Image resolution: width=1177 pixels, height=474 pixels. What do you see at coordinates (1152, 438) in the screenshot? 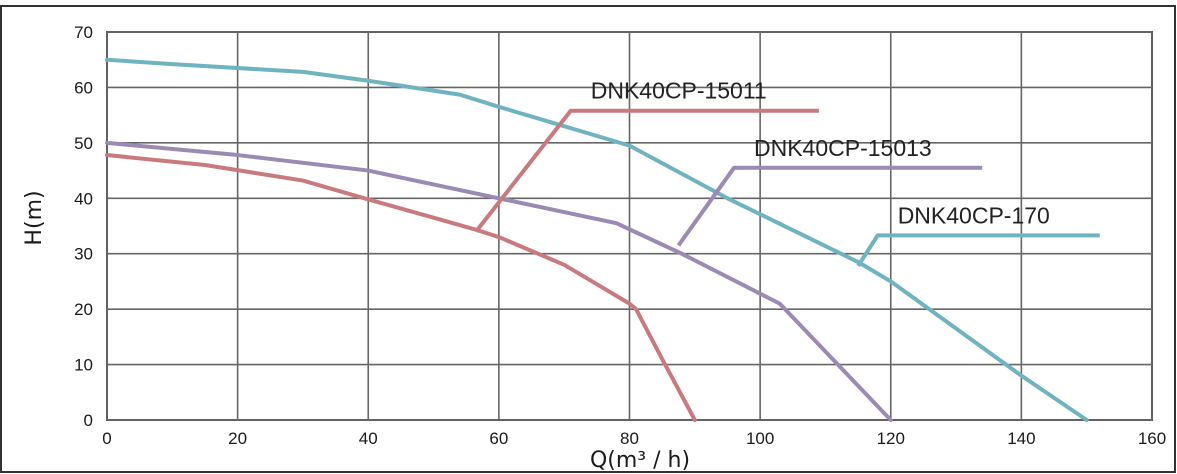
I see `x-tick-label: 160` at bounding box center [1152, 438].